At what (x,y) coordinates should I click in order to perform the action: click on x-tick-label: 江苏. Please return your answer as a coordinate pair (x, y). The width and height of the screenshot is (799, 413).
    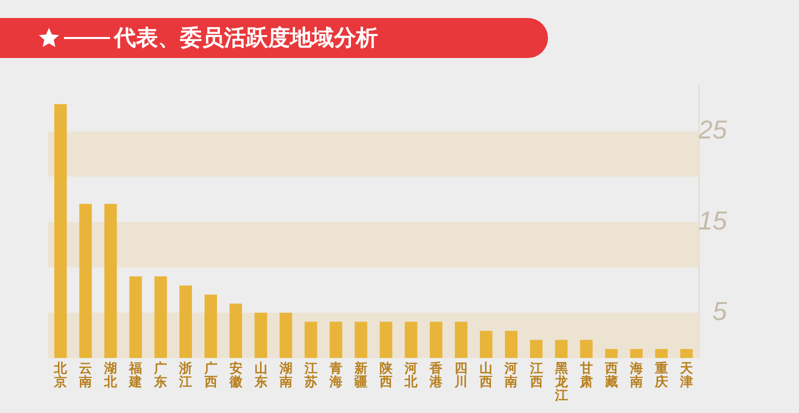
    Looking at the image, I should click on (310, 375).